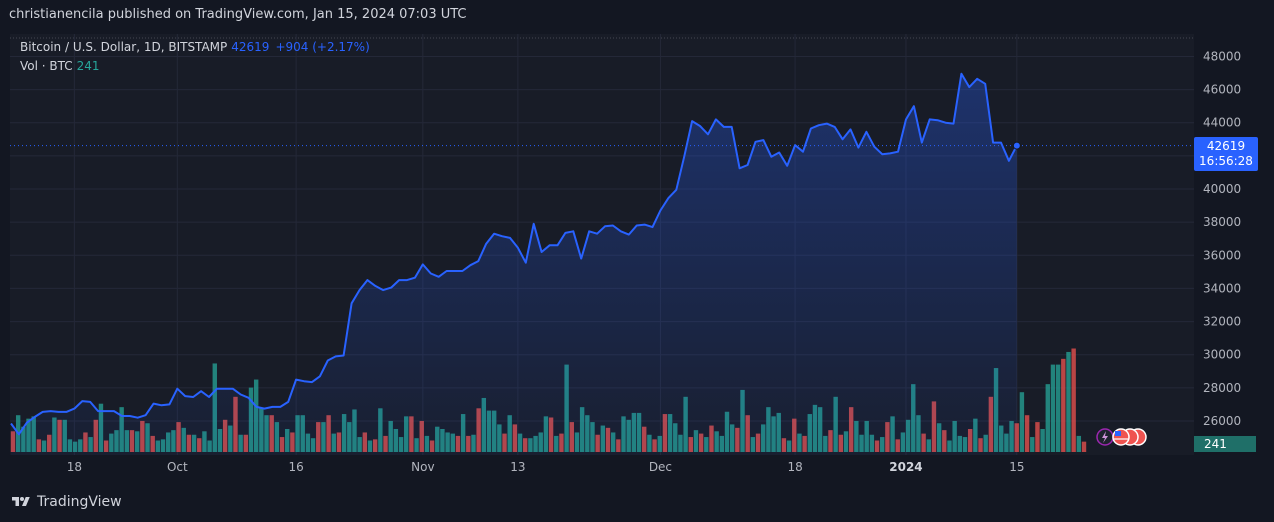 The image size is (1274, 522). Describe the element at coordinates (46, 66) in the screenshot. I see `volume-label: Vol · BTC` at that location.